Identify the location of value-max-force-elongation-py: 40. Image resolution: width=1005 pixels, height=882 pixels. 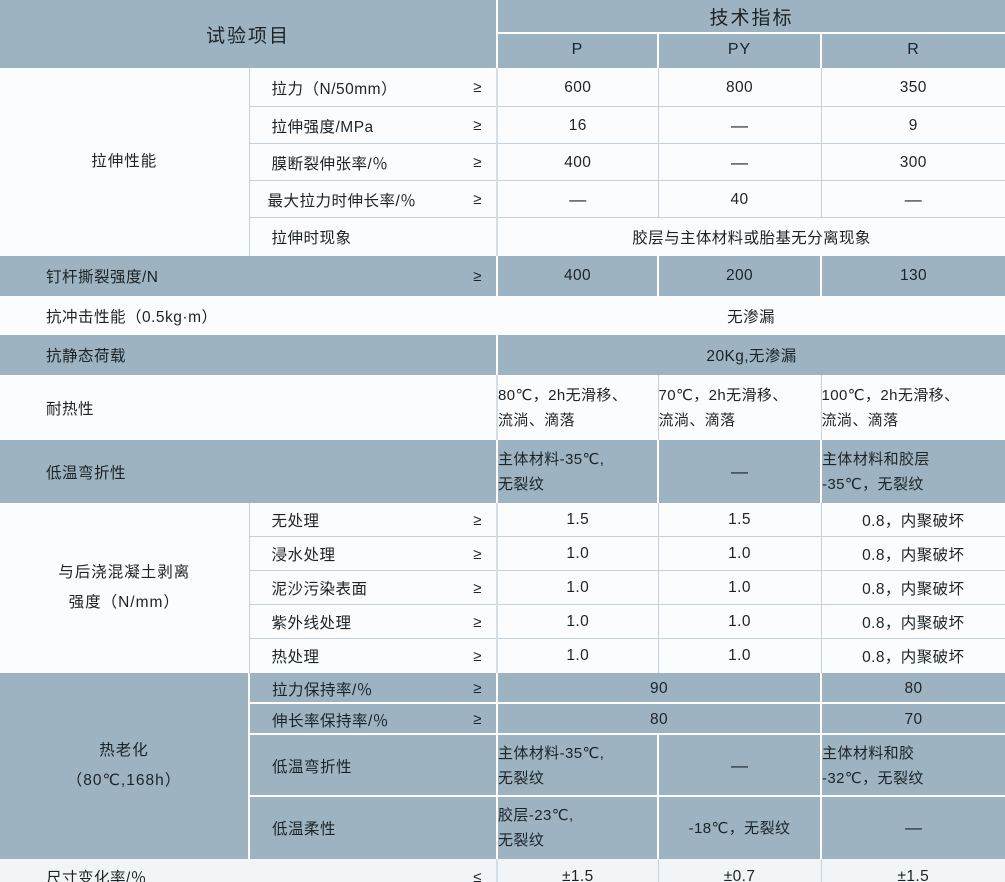
(739, 199).